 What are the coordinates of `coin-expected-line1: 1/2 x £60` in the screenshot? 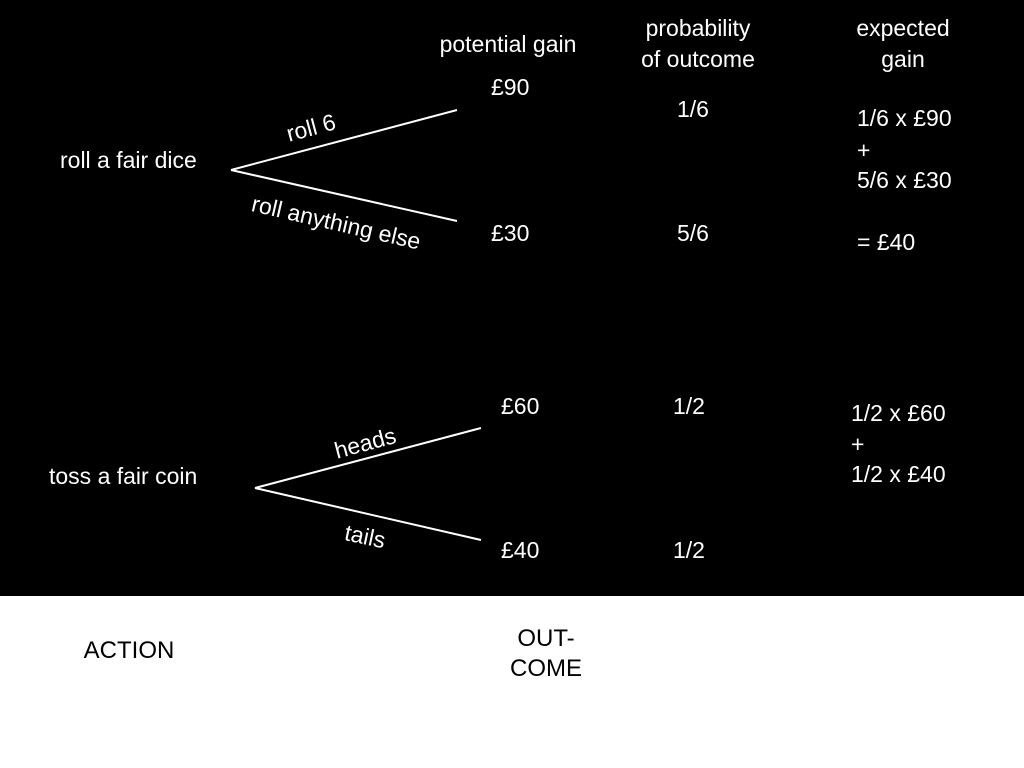 It's located at (898, 413).